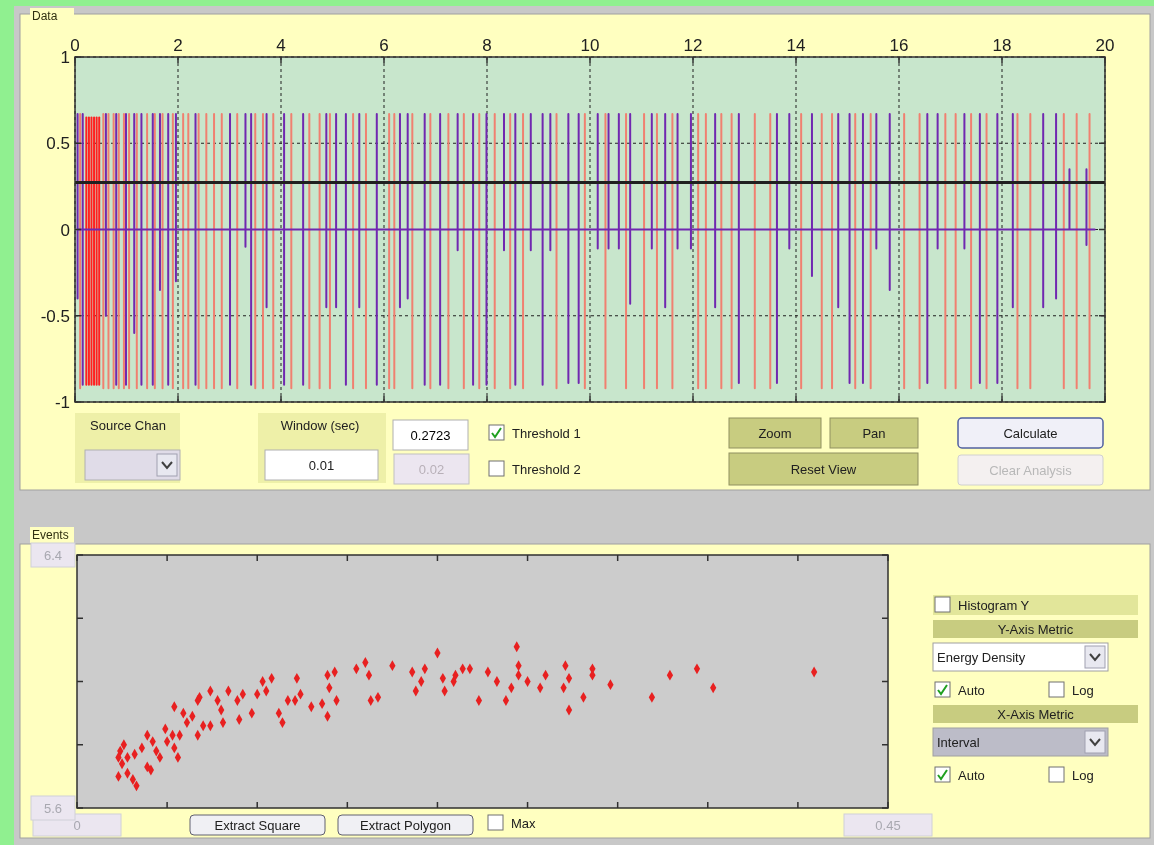  Describe the element at coordinates (65, 57) in the screenshot. I see `y-tick-label: 1` at that location.